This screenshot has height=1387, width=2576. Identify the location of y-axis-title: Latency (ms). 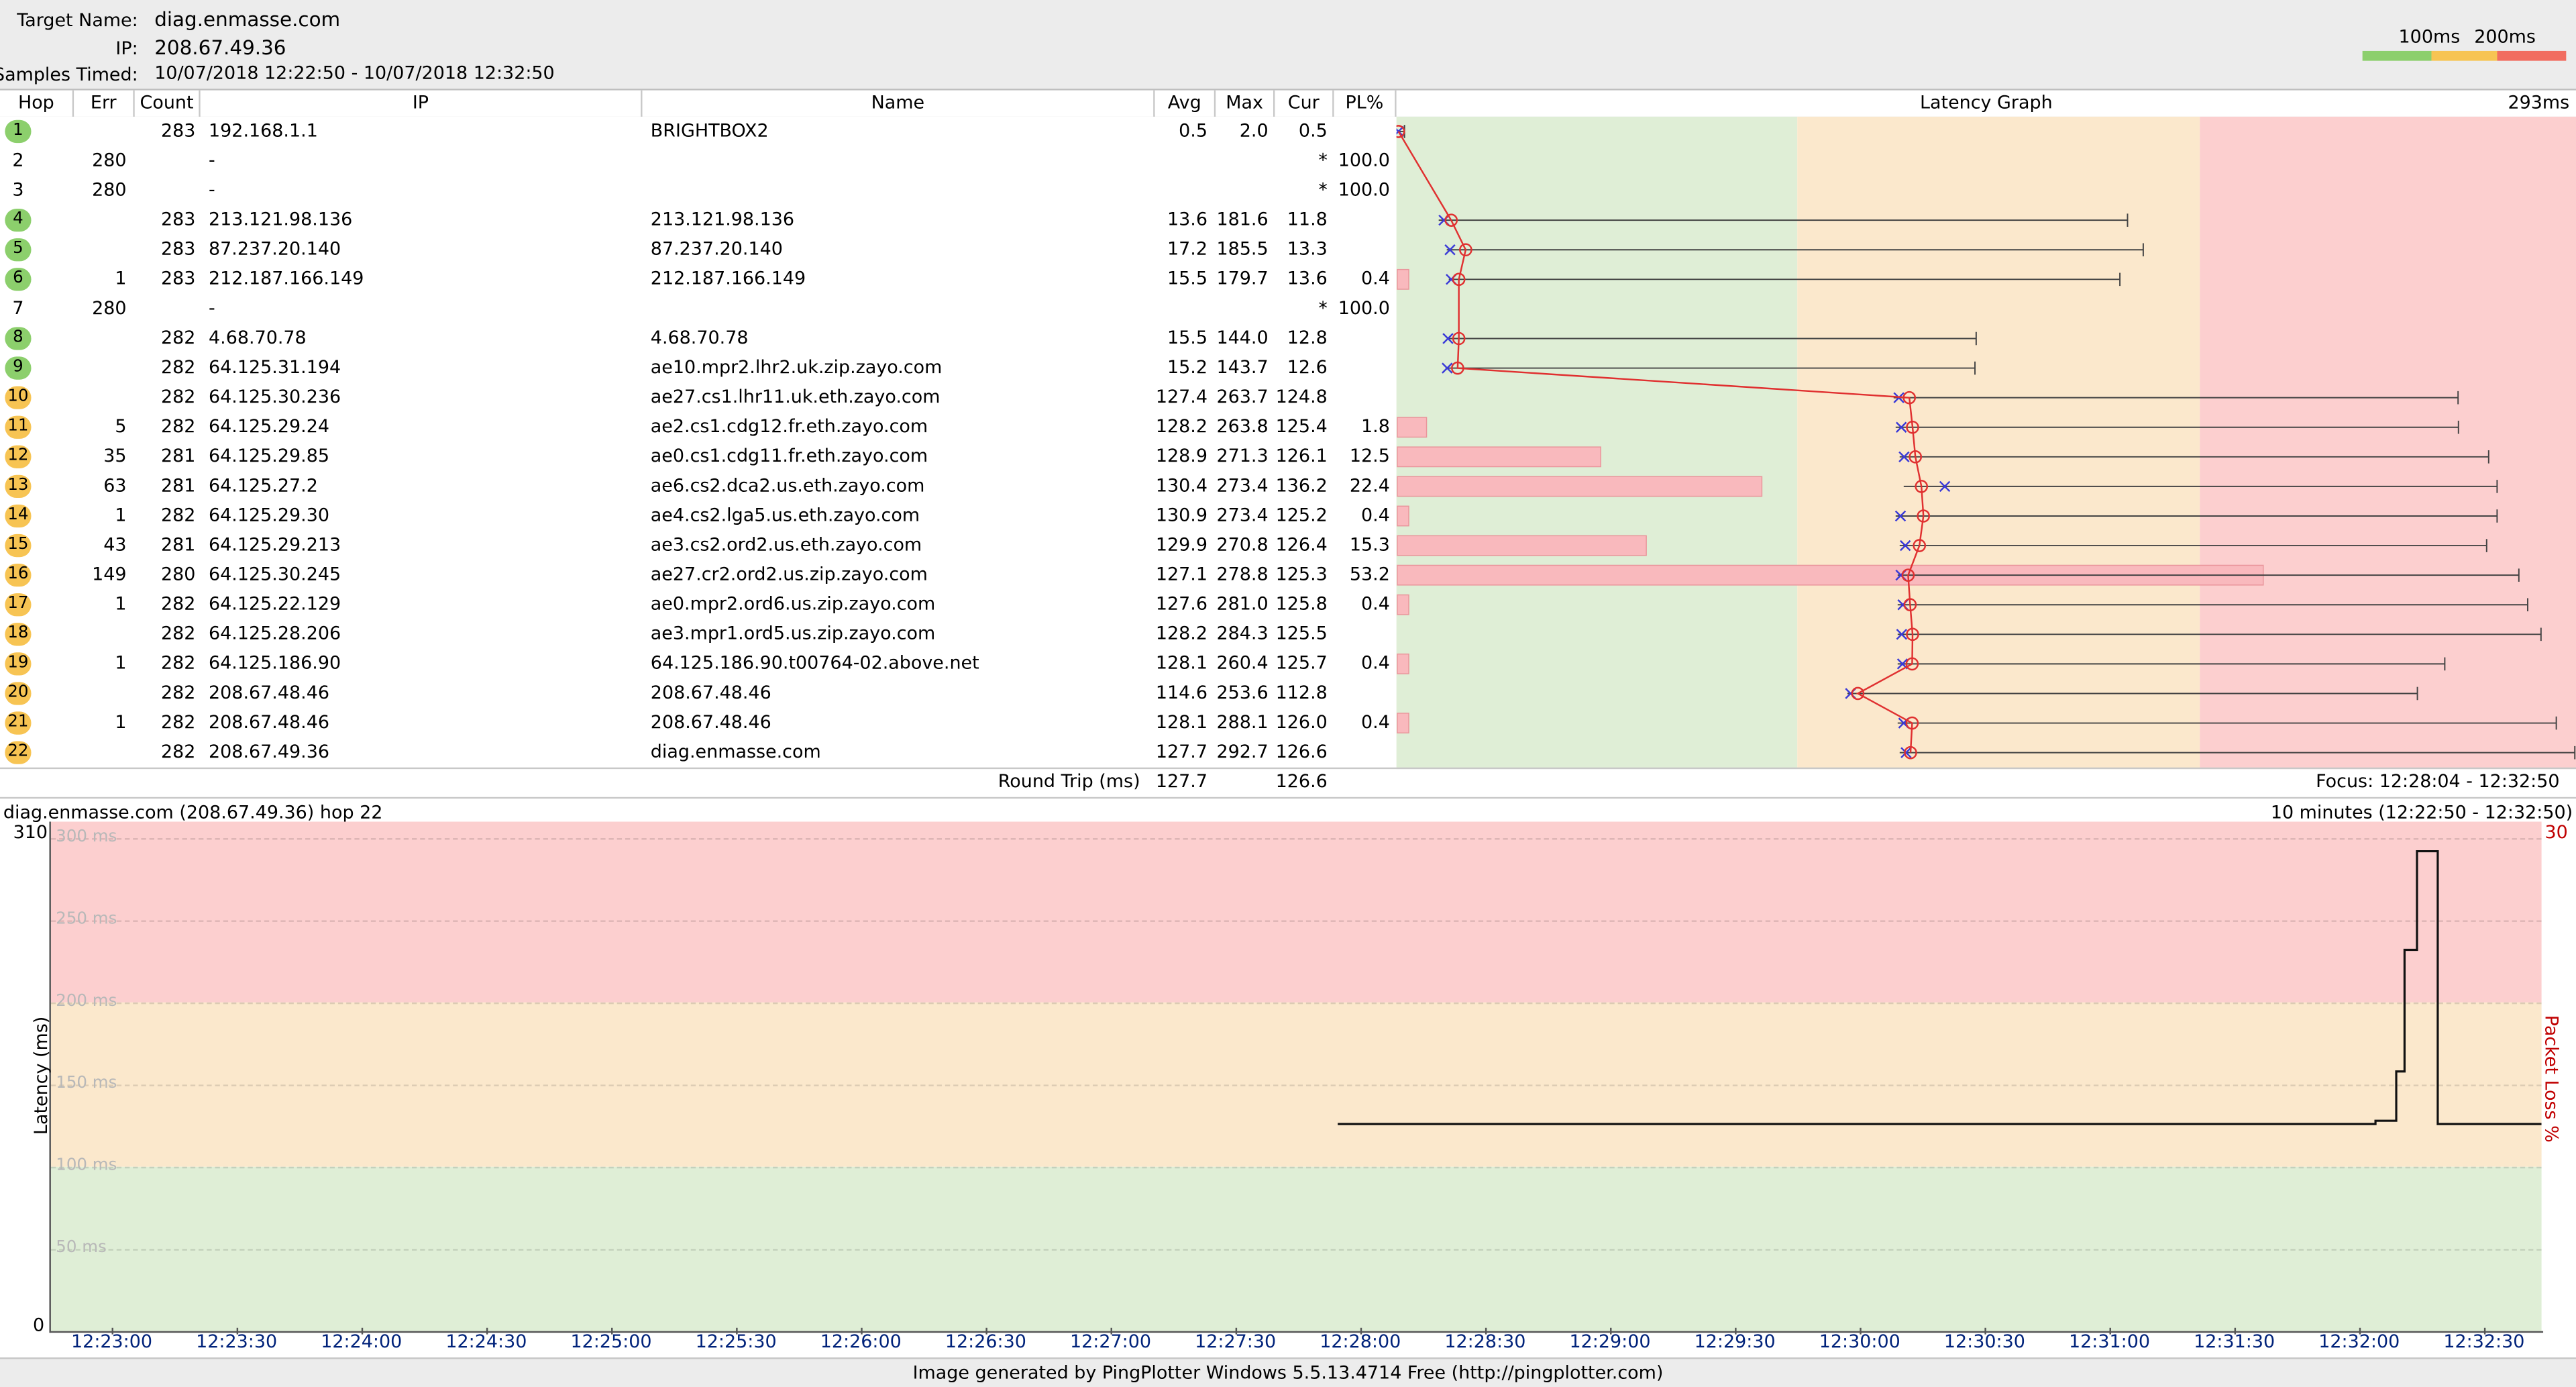
(41, 1075).